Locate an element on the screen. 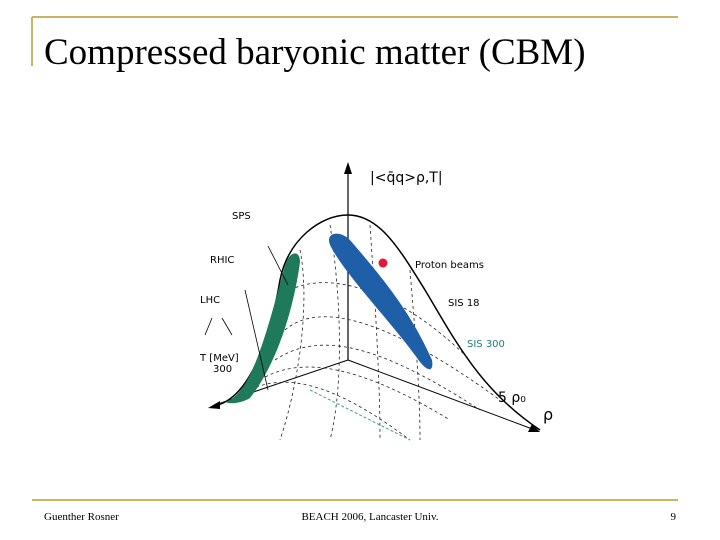 The height and width of the screenshot is (540, 720). label: SPS is located at coordinates (241, 216).